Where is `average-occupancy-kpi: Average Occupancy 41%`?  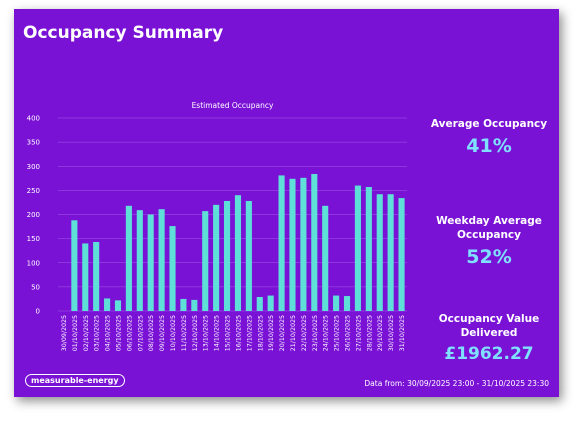
average-occupancy-kpi: Average Occupancy 41% is located at coordinates (489, 137).